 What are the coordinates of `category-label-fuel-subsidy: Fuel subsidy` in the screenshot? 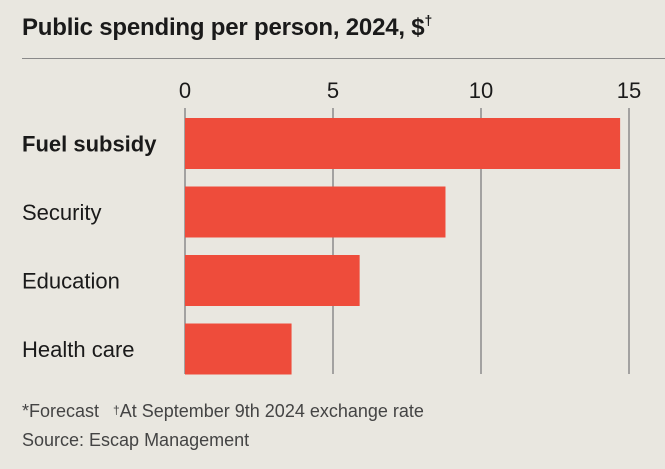 It's located at (89, 144).